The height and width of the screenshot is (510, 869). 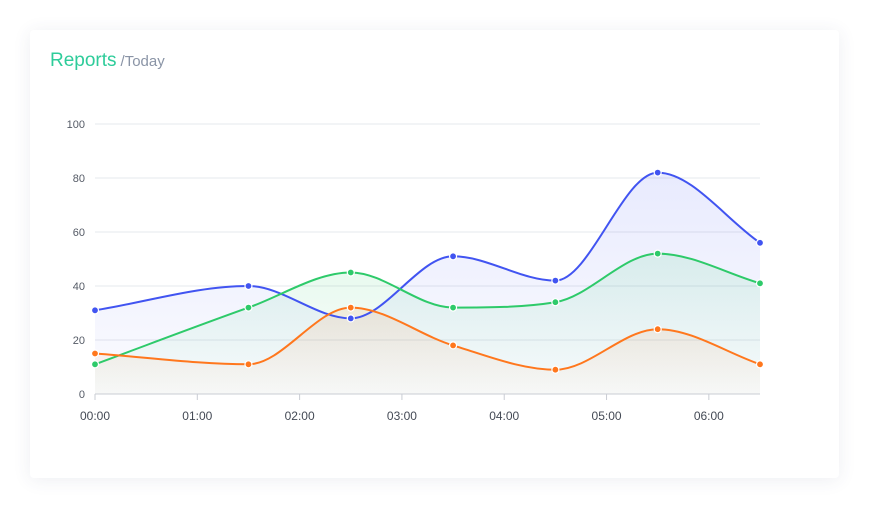 I want to click on x-tick-label: 05:00, so click(x=607, y=416).